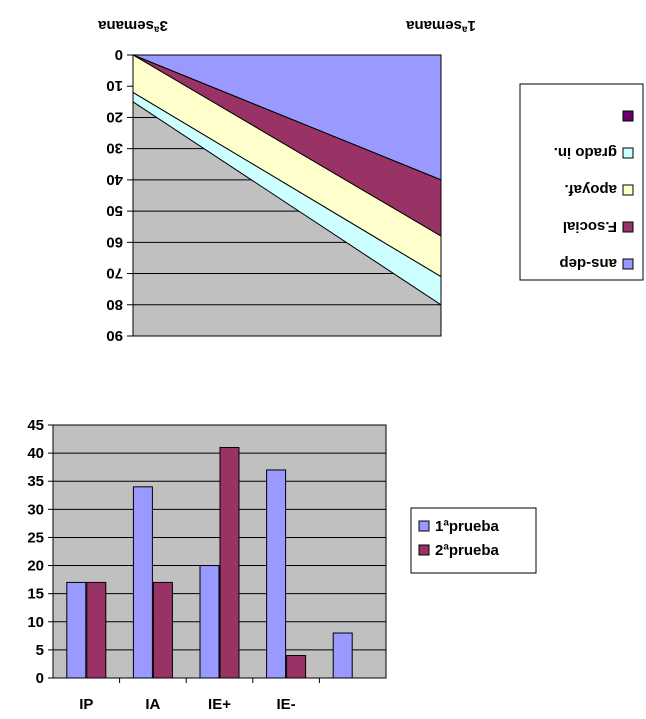  I want to click on y-tick-label: 15, so click(35, 594).